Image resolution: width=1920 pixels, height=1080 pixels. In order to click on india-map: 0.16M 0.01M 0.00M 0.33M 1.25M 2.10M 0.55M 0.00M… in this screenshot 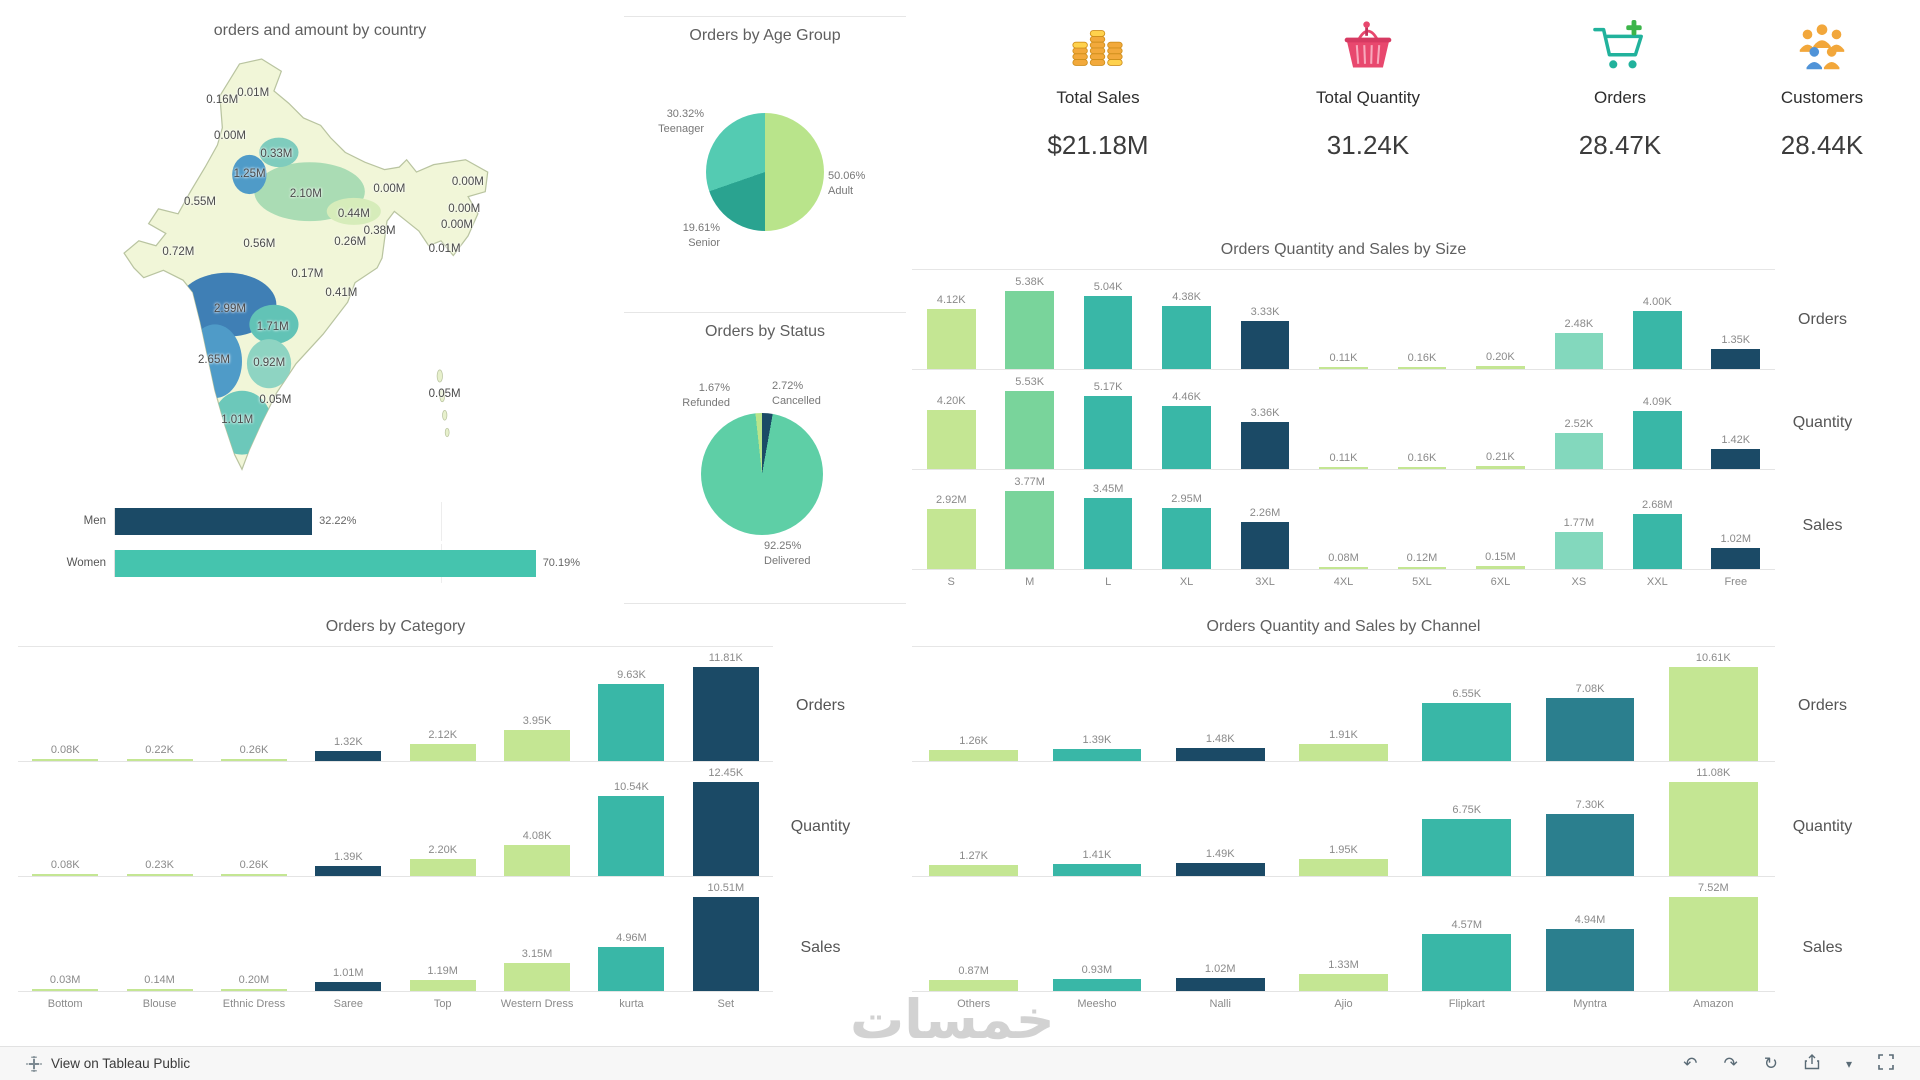, I will do `click(328, 274)`.